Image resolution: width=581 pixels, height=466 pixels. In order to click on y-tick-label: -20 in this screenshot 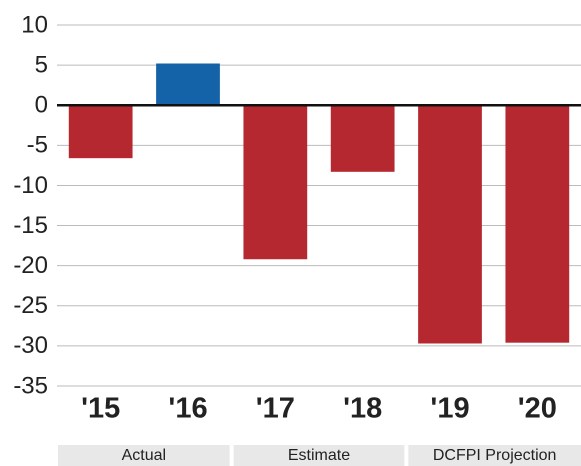, I will do `click(30, 265)`.